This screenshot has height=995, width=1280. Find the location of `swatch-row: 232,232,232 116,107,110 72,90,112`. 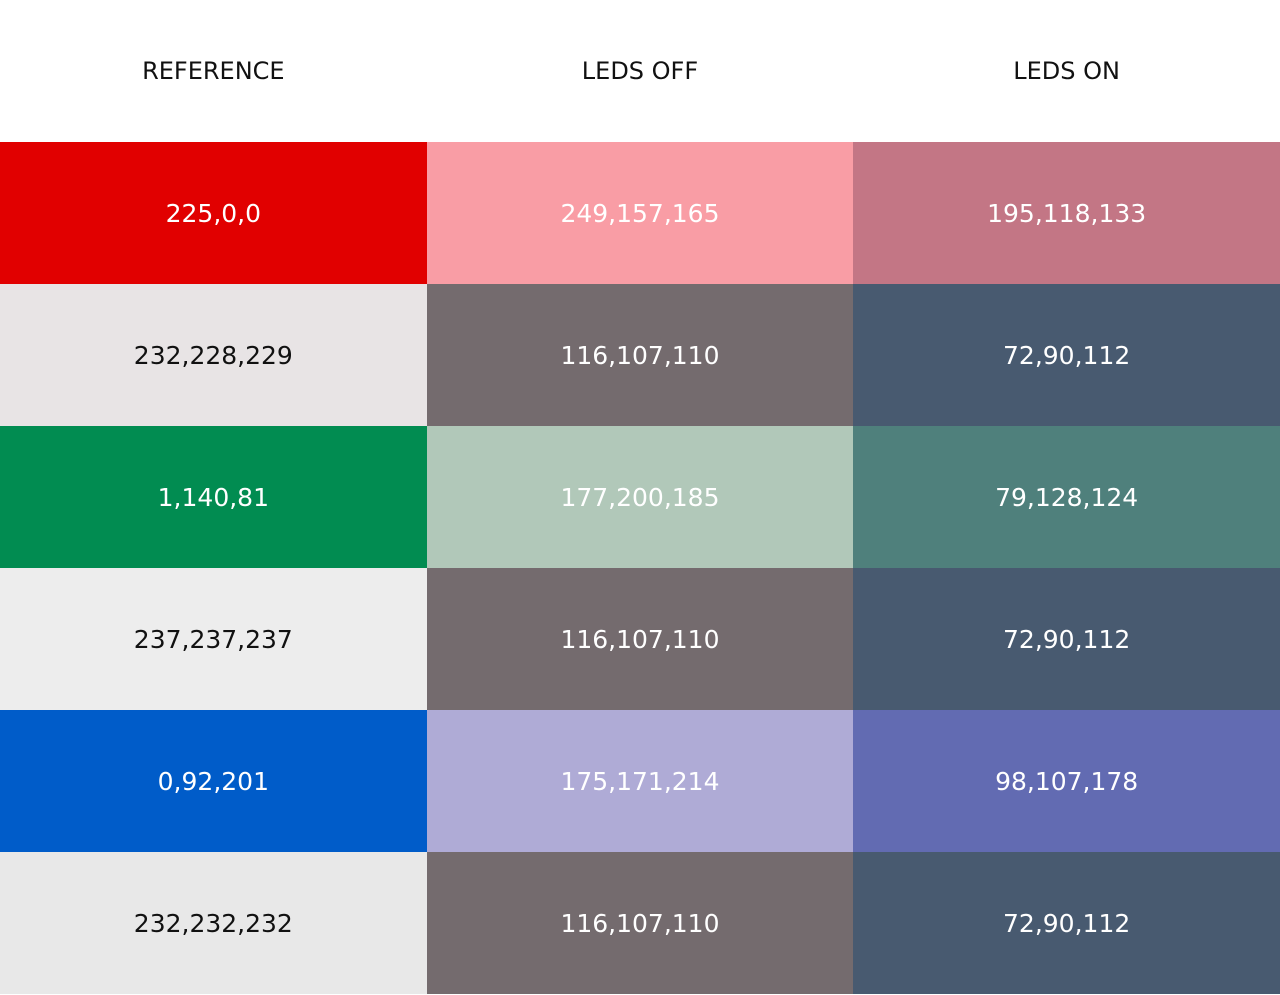

swatch-row: 232,232,232 116,107,110 72,90,112 is located at coordinates (640, 923).